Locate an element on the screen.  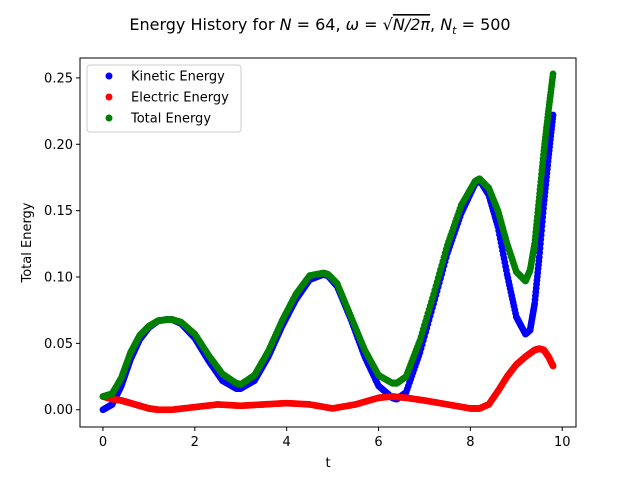
y-axis-label: Total Energy is located at coordinates (27, 242).